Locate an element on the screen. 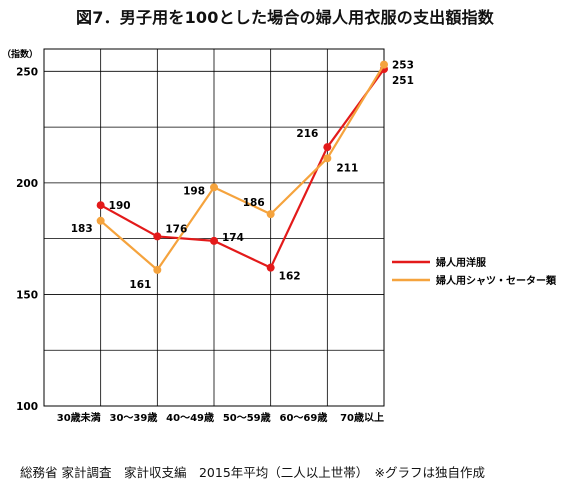 This screenshot has width=570, height=493. data-label-series-2: 198 is located at coordinates (194, 191).